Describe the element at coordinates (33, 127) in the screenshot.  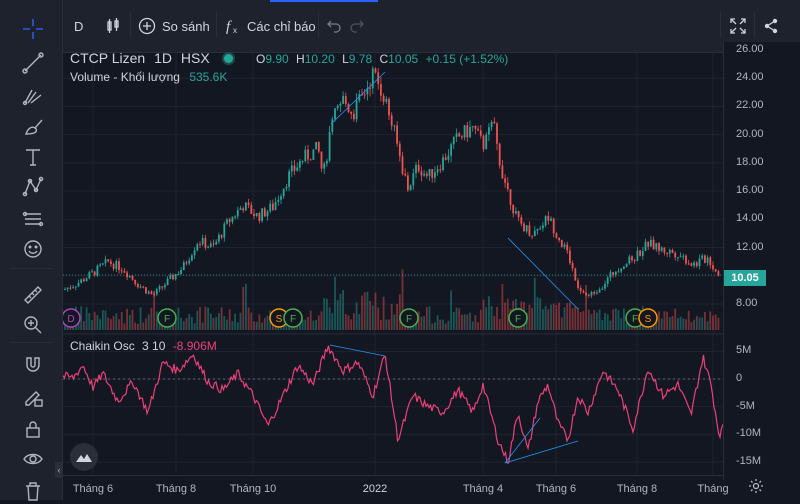
I see `brush-tool` at that location.